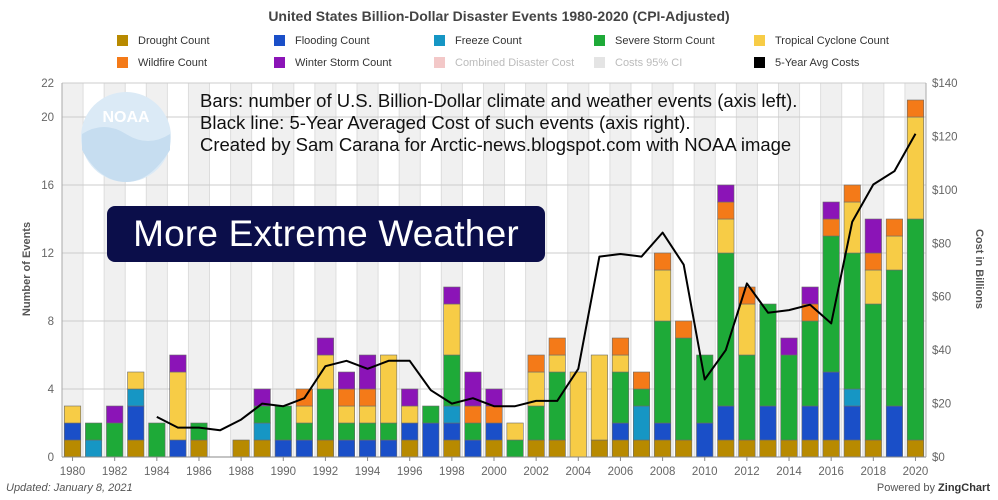 Image resolution: width=998 pixels, height=500 pixels. What do you see at coordinates (873, 261) in the screenshot?
I see `bar-wildfire-count-2018` at bounding box center [873, 261].